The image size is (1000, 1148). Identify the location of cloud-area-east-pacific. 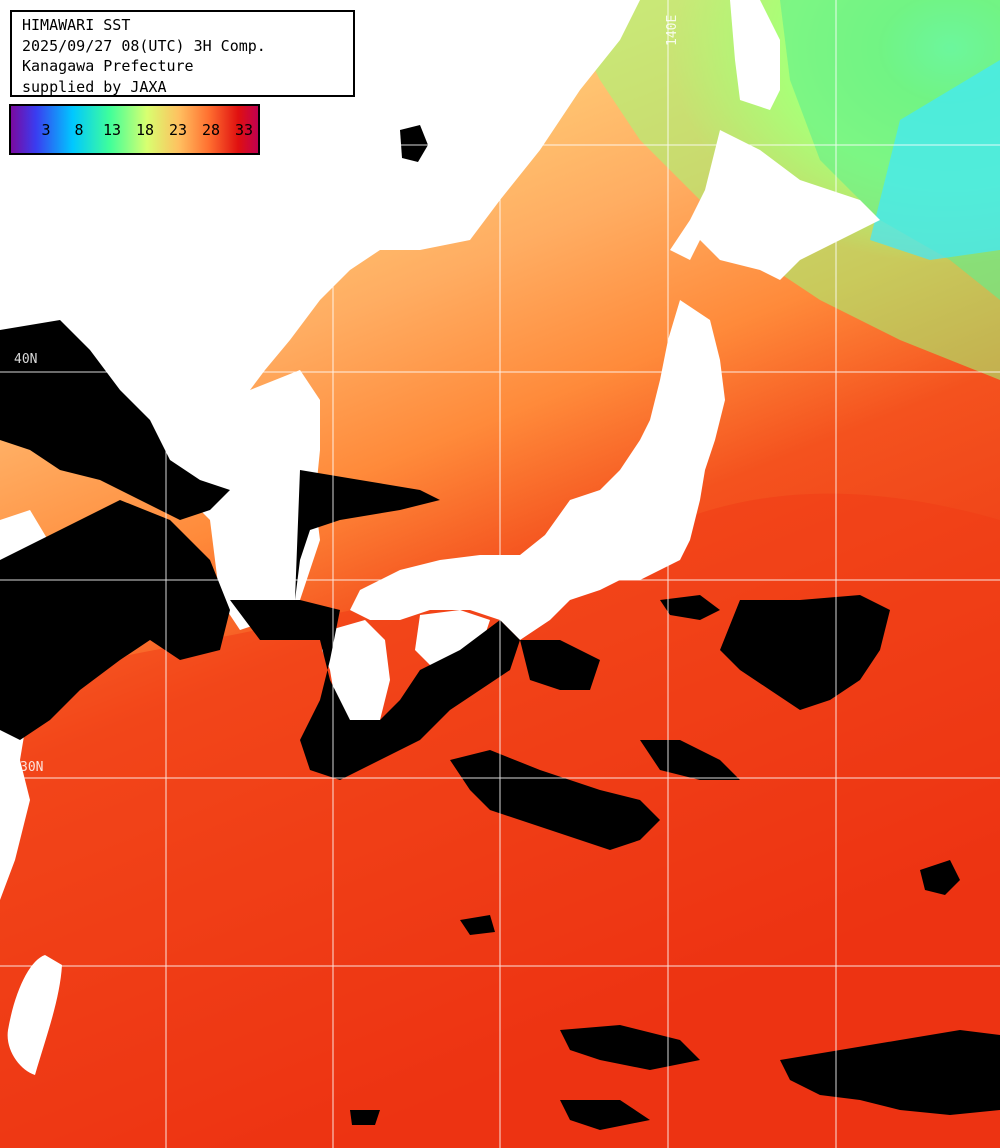
(805, 652).